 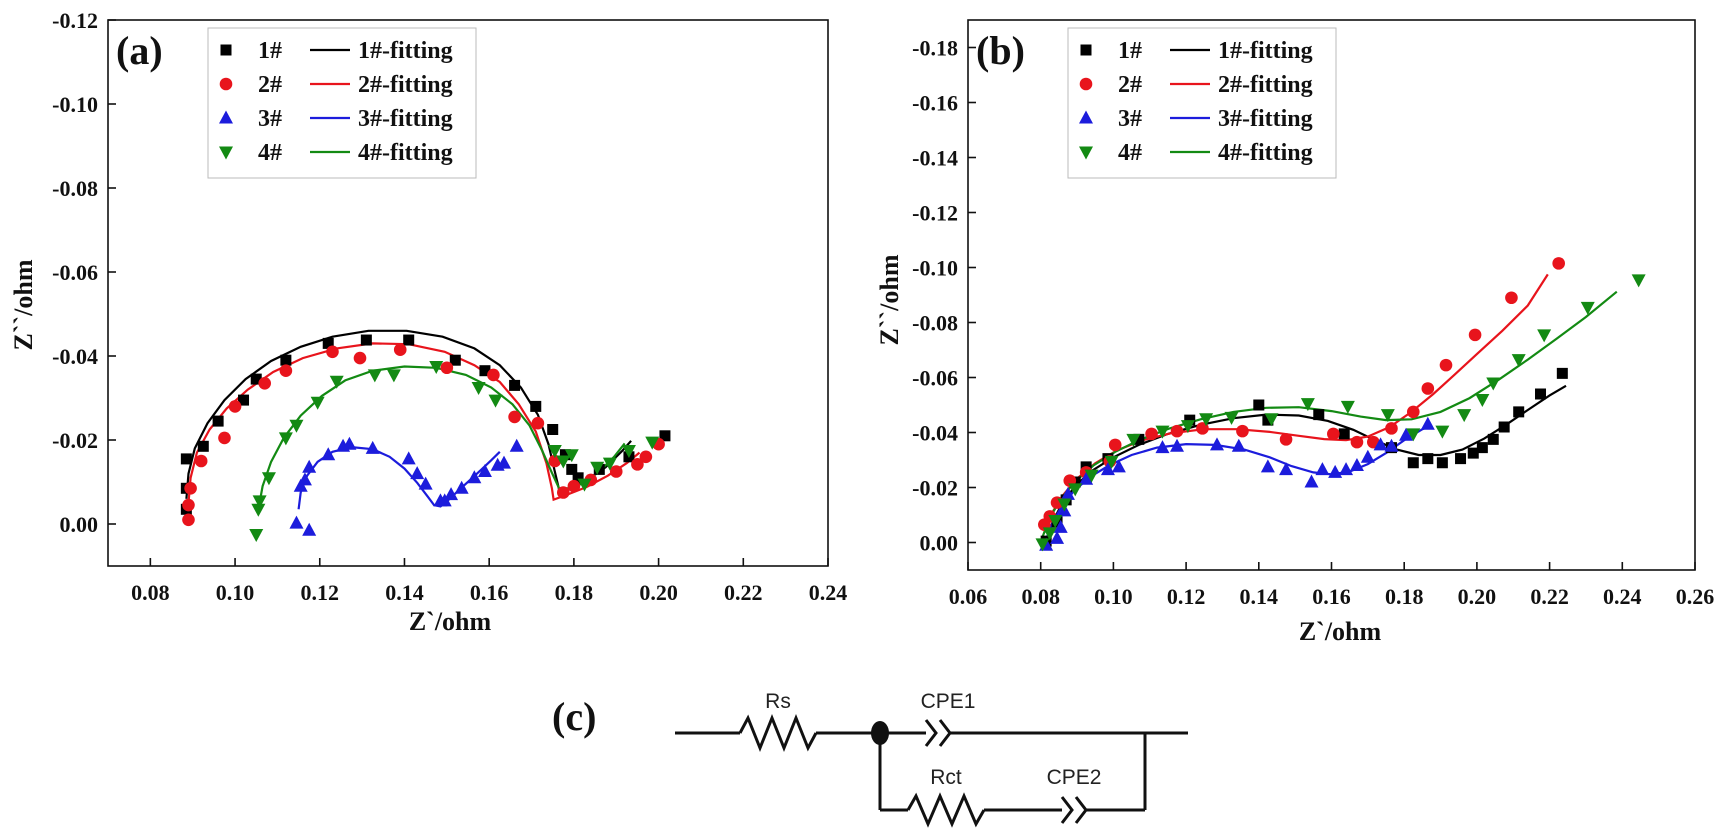 What do you see at coordinates (1695, 596) in the screenshot?
I see `x-tick-label: 0.26` at bounding box center [1695, 596].